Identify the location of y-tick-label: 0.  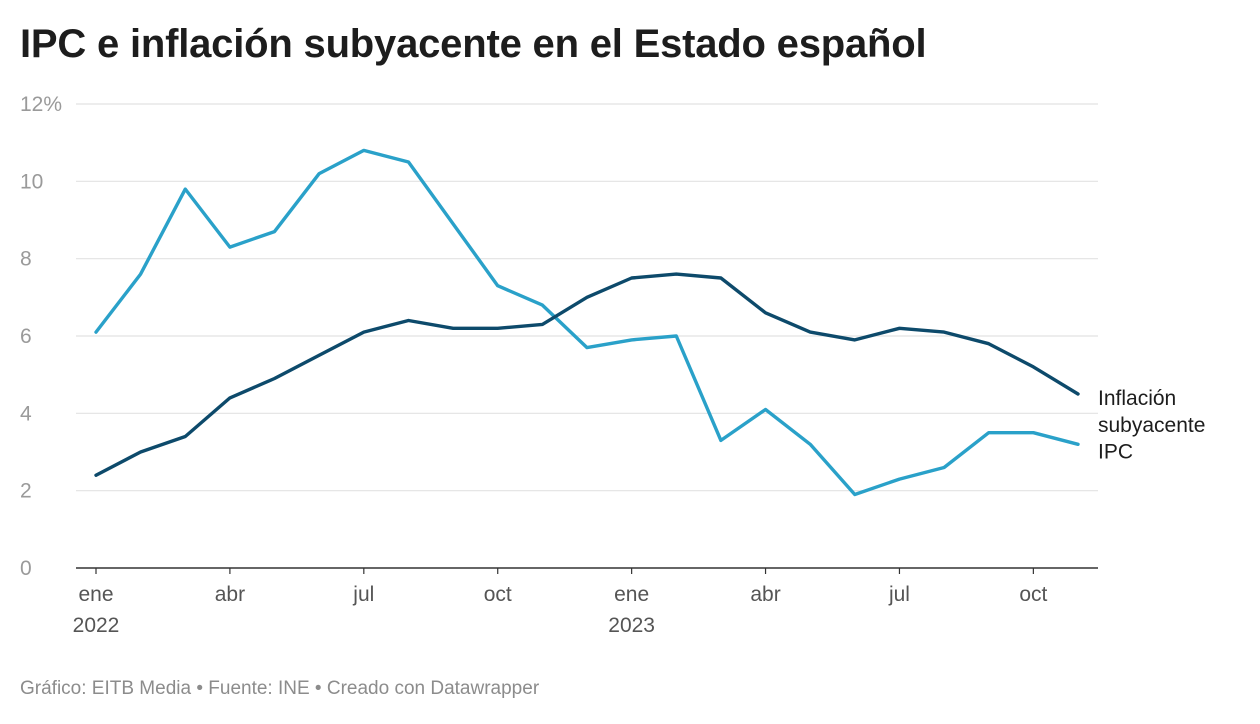
(26, 568).